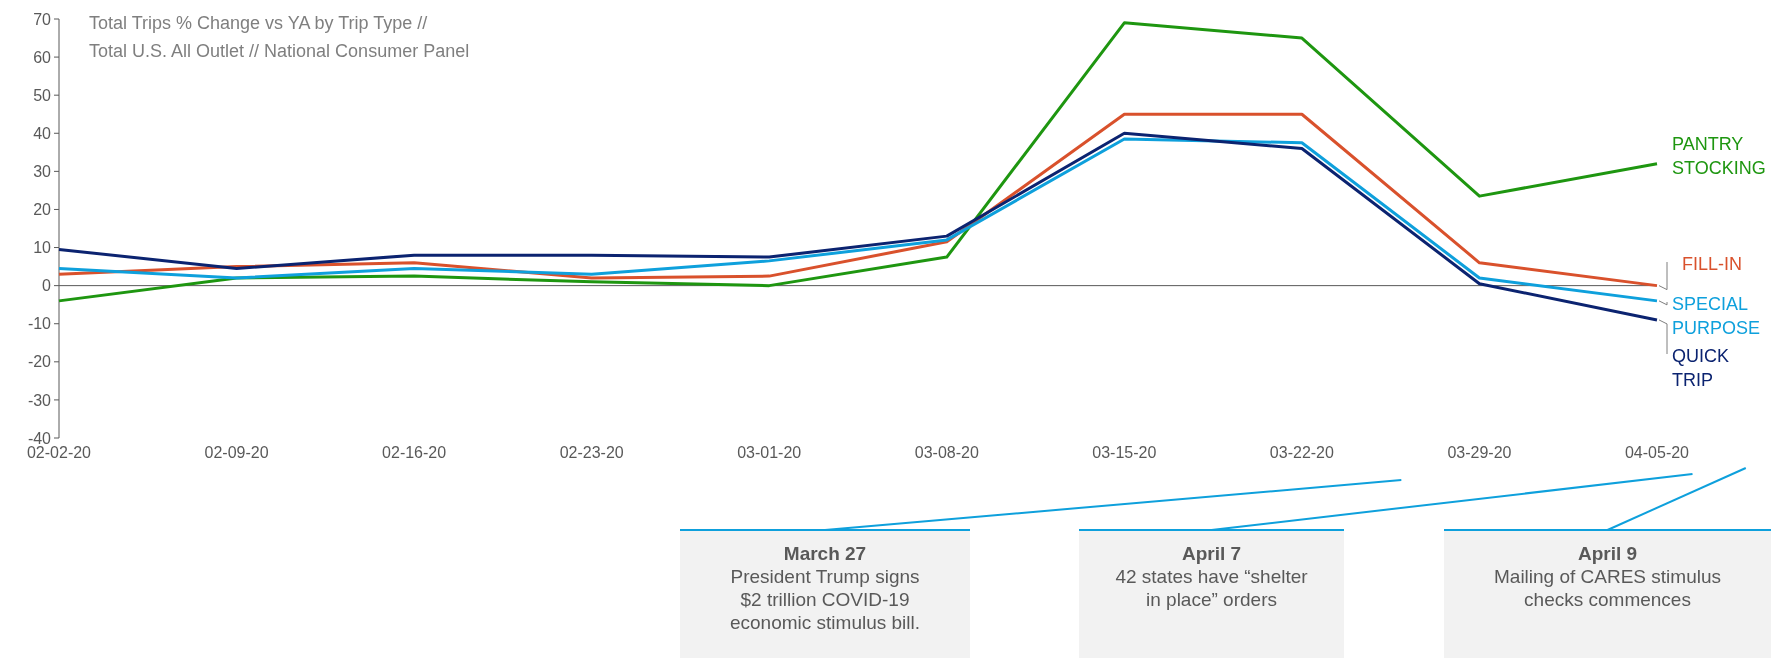 The height and width of the screenshot is (658, 1789). Describe the element at coordinates (42, 95) in the screenshot. I see `y-tick-label: 50` at that location.